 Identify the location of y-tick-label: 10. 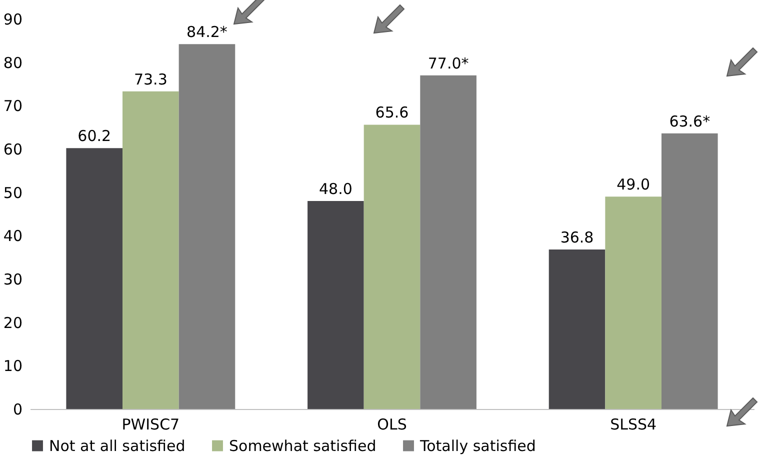
(12, 366).